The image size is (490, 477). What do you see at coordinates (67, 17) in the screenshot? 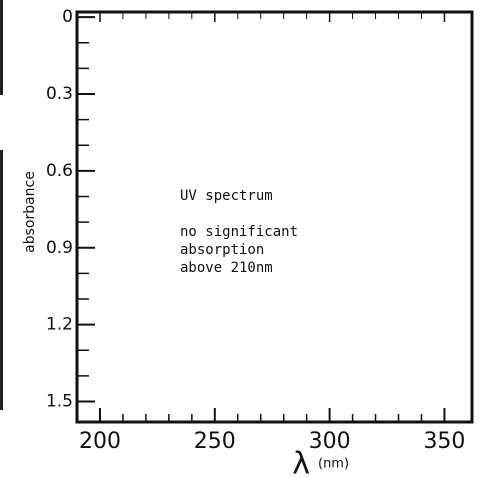
I see `y-tick-label: 0` at bounding box center [67, 17].